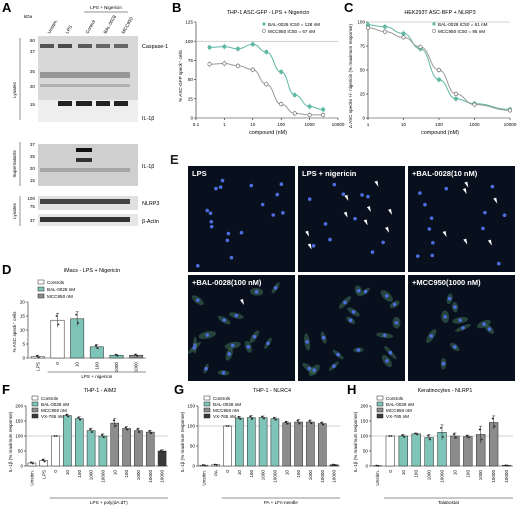  I want to click on y-tick-label: 200, so click(19, 406).